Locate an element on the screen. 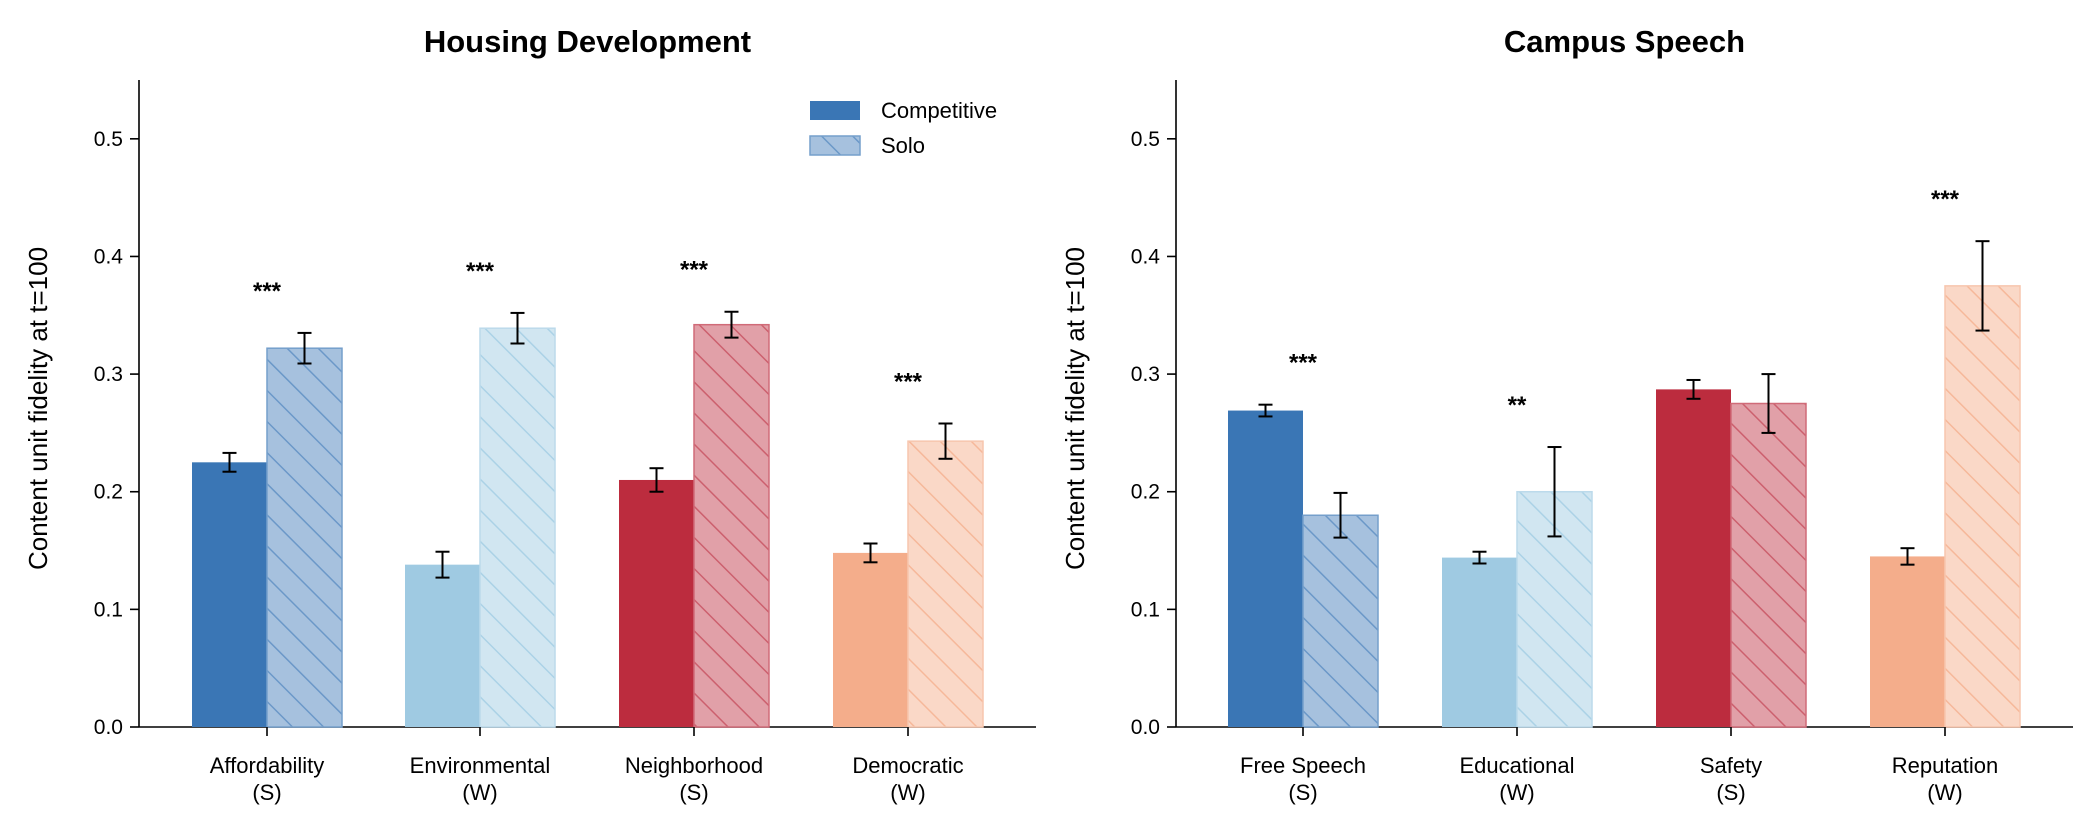  legend-swatch-competitive is located at coordinates (835, 110).